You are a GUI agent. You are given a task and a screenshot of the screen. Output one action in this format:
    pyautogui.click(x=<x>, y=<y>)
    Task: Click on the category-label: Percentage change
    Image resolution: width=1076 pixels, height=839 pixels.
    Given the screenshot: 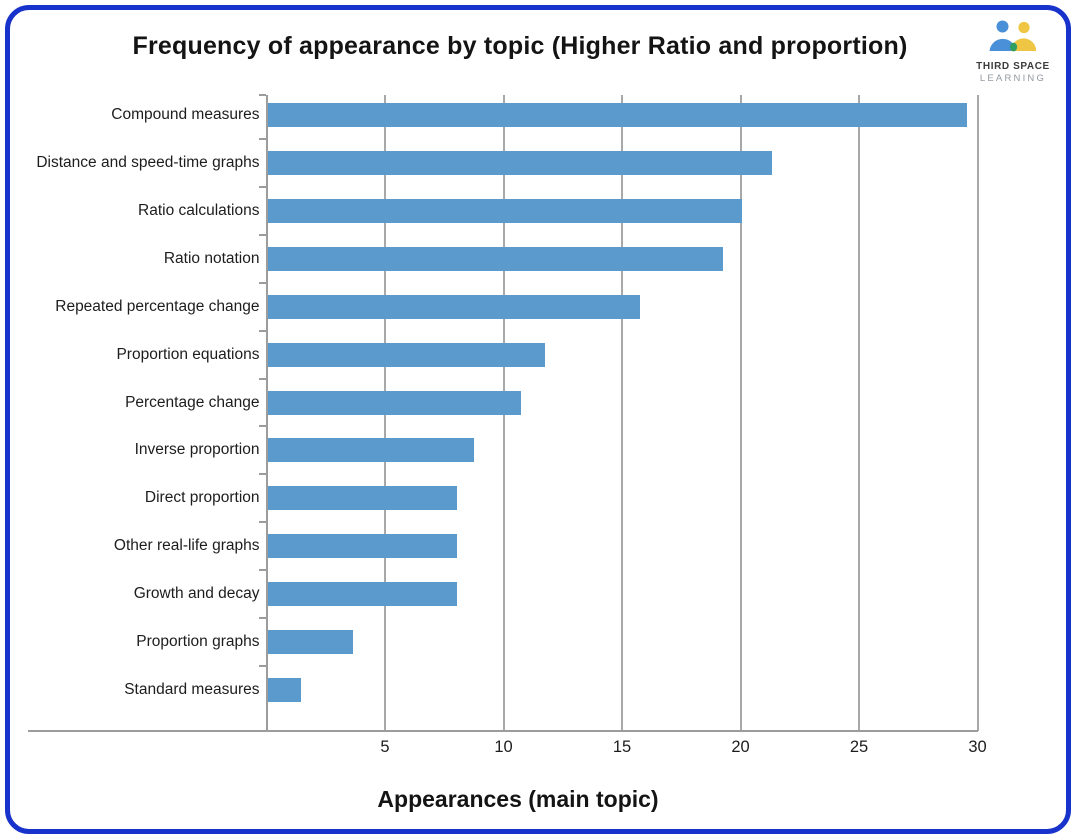 What is the action you would take?
    pyautogui.click(x=192, y=402)
    